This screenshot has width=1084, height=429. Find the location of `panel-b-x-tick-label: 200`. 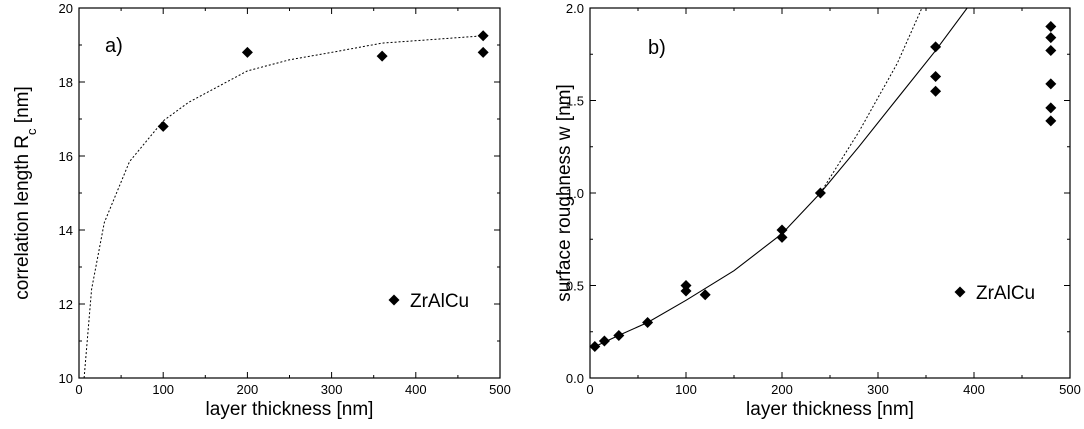

panel-b-x-tick-label: 200 is located at coordinates (782, 389).